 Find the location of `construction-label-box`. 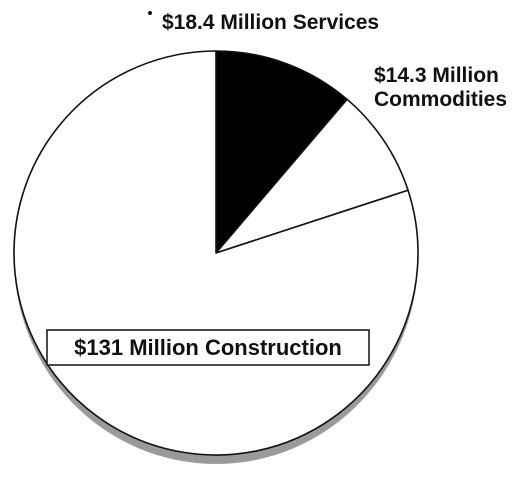

construction-label-box is located at coordinates (208, 347).